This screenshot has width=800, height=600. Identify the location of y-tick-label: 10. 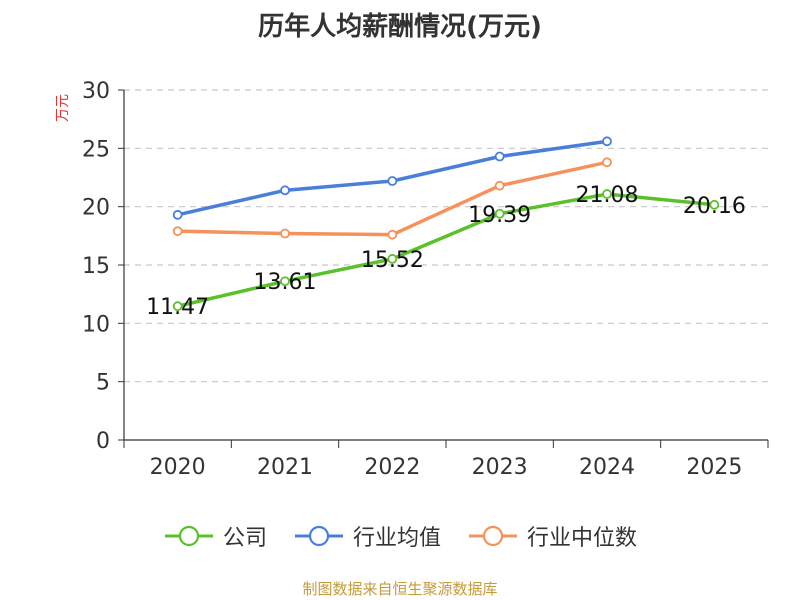
(96, 324).